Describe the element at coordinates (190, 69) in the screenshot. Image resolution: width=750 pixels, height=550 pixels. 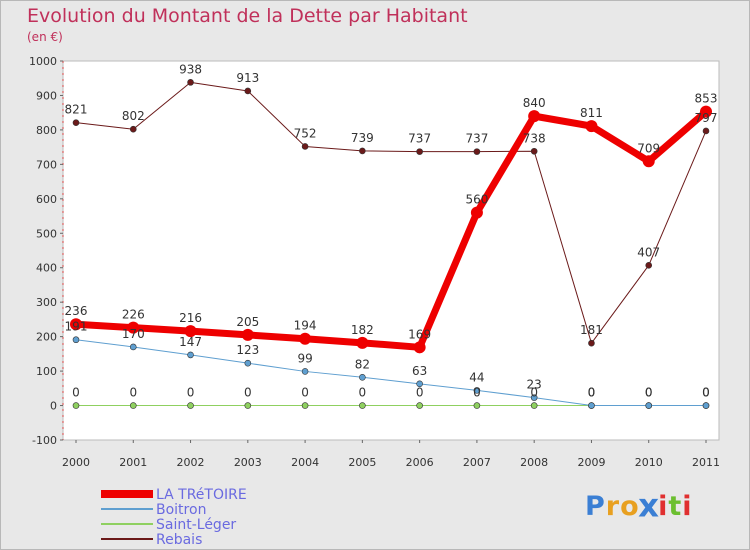
I see `data-label-rebais: 938` at that location.